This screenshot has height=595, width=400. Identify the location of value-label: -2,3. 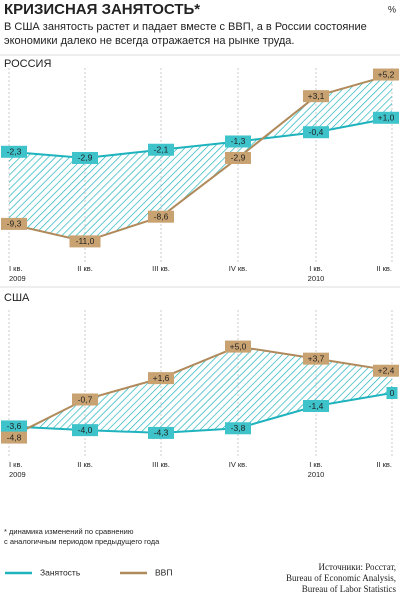
(14, 152).